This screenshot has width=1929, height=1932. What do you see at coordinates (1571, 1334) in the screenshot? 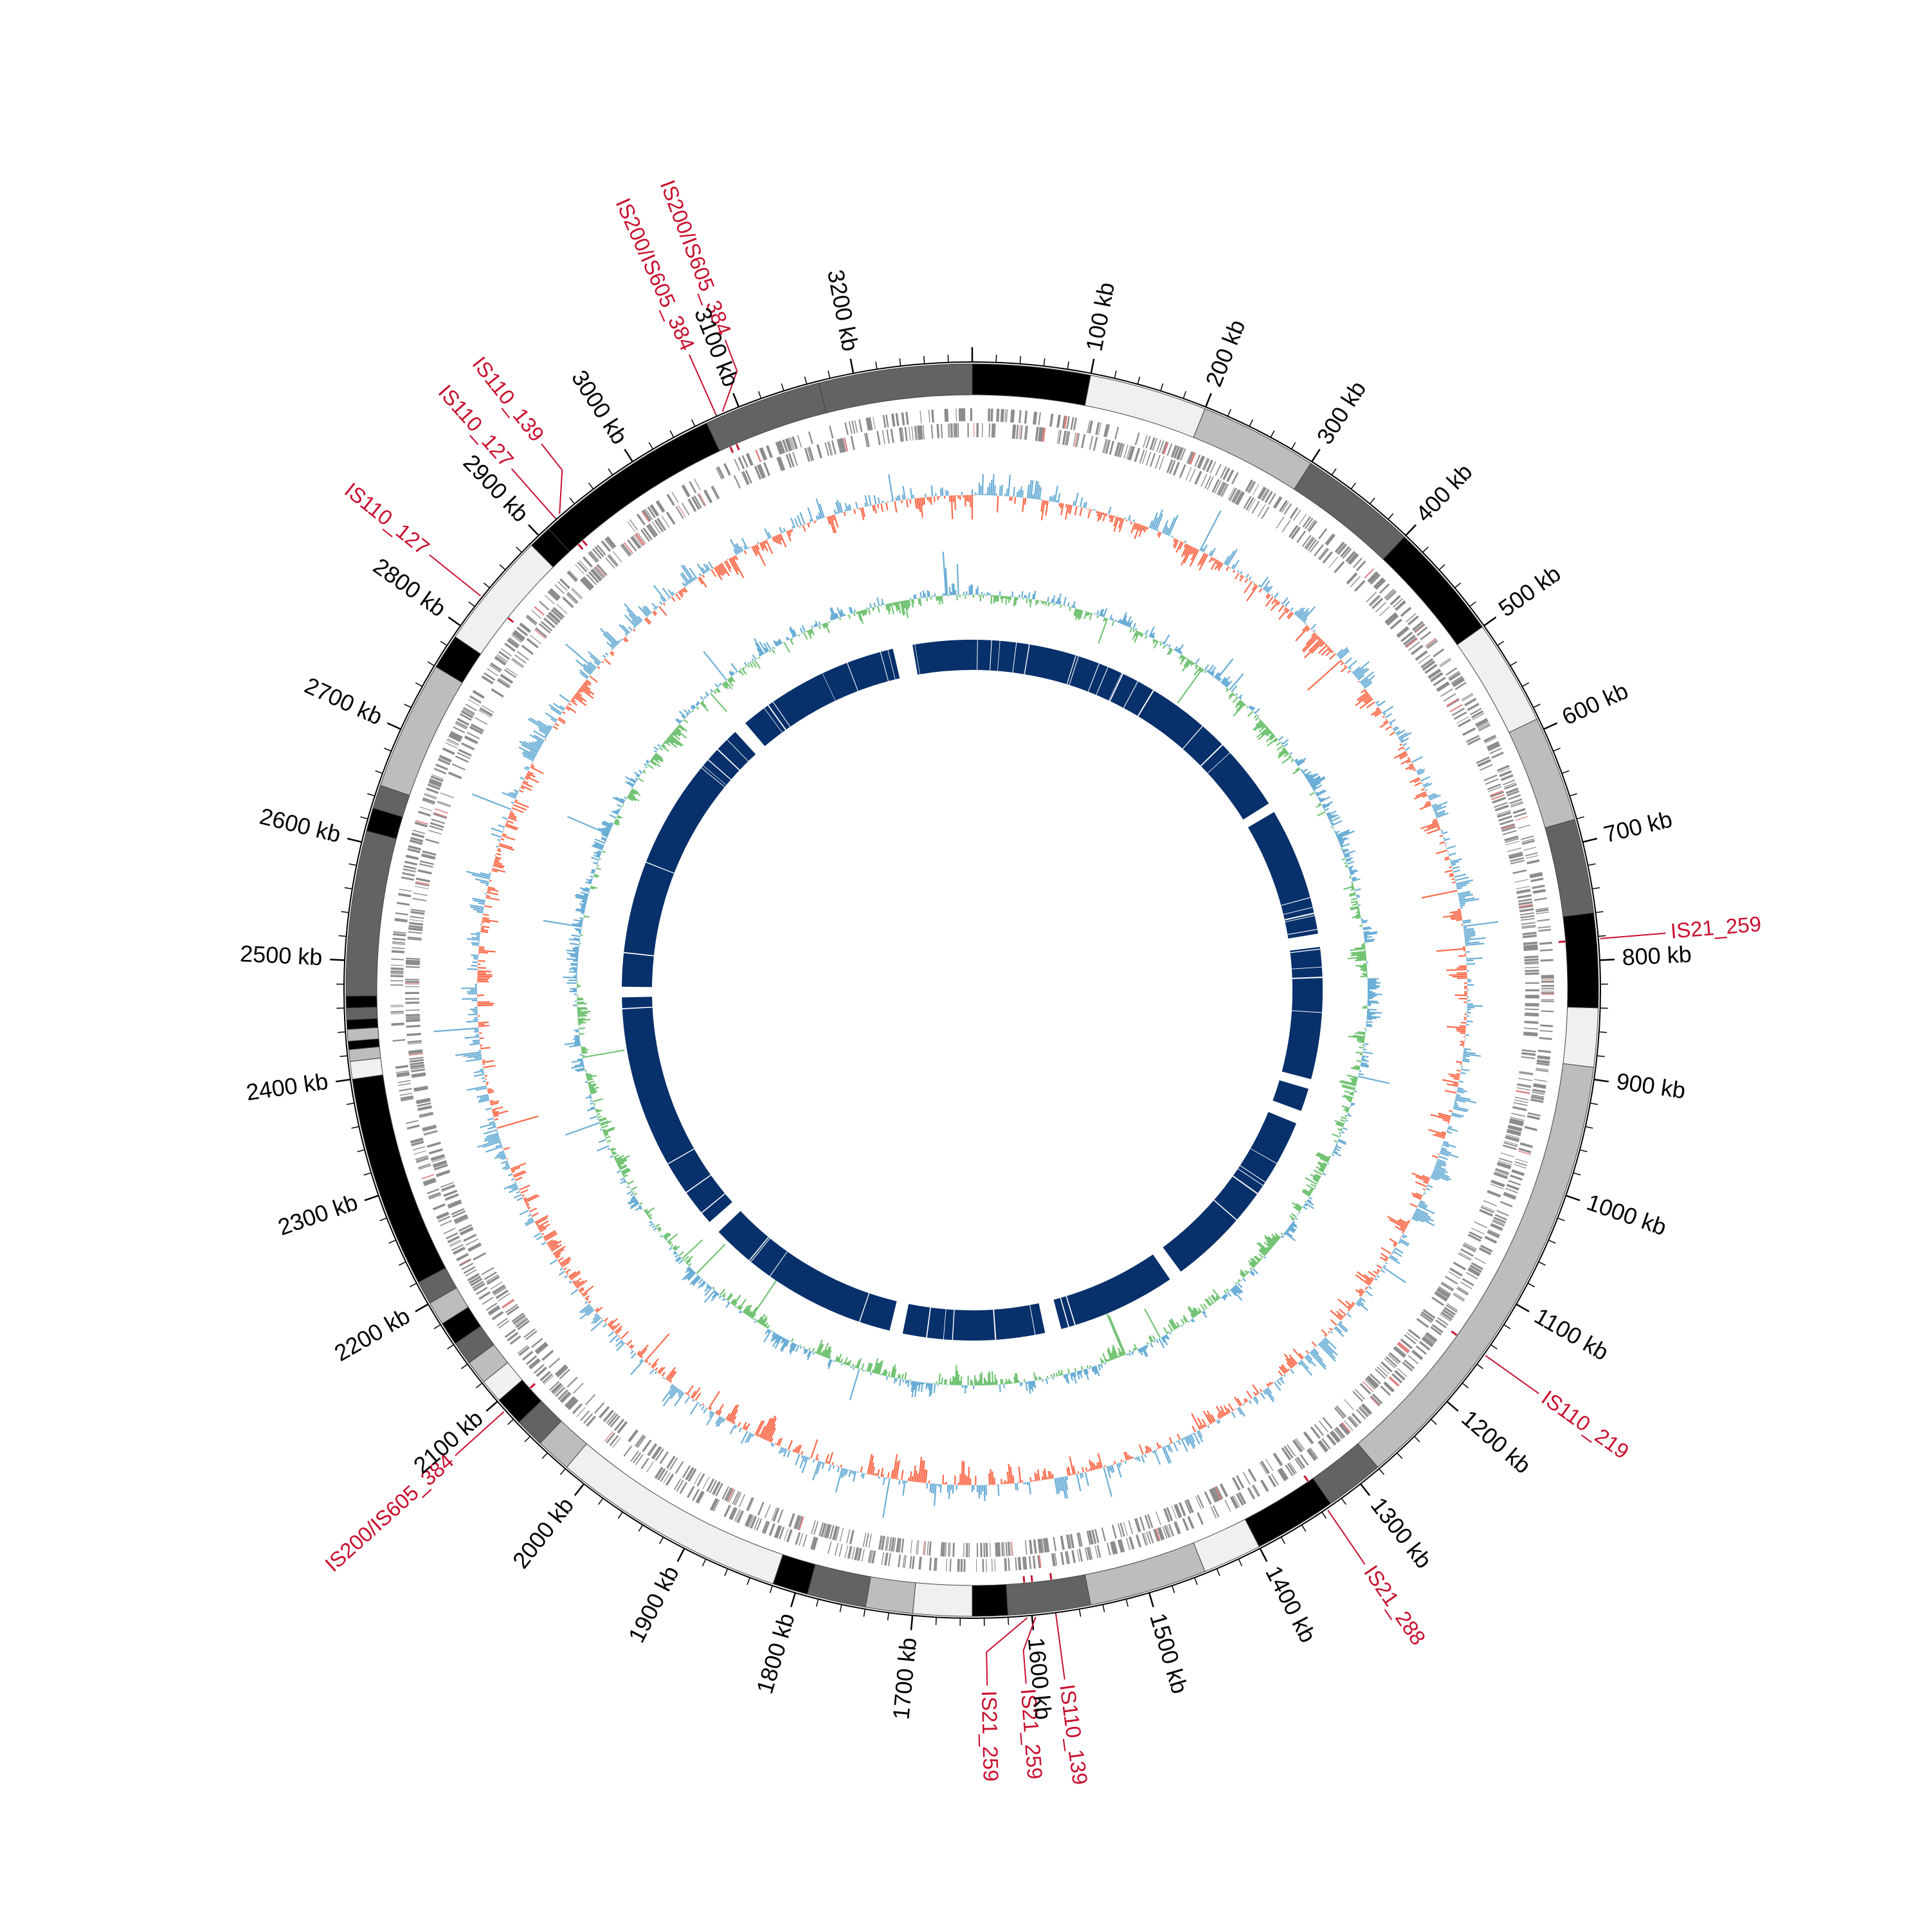
I see `kb-tick-label: 1100 kb` at bounding box center [1571, 1334].